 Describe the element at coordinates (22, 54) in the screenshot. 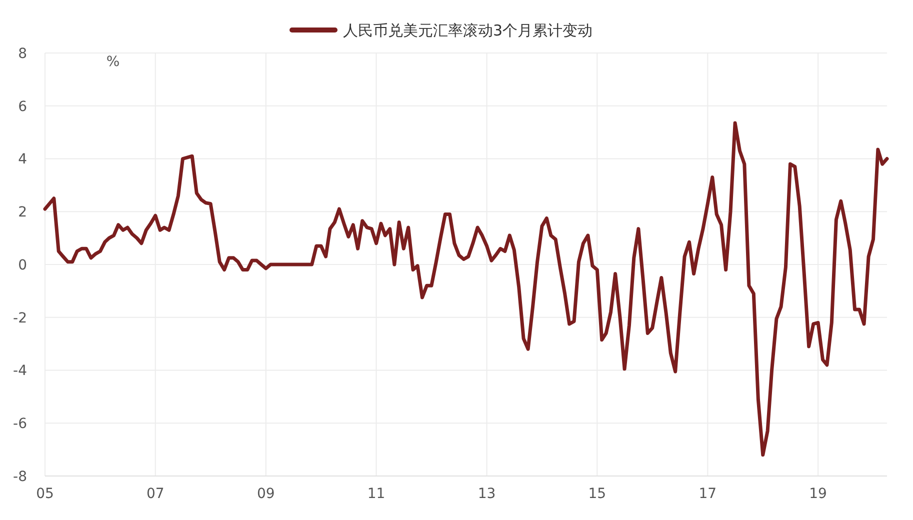

I see `y-tick-label: 8` at that location.